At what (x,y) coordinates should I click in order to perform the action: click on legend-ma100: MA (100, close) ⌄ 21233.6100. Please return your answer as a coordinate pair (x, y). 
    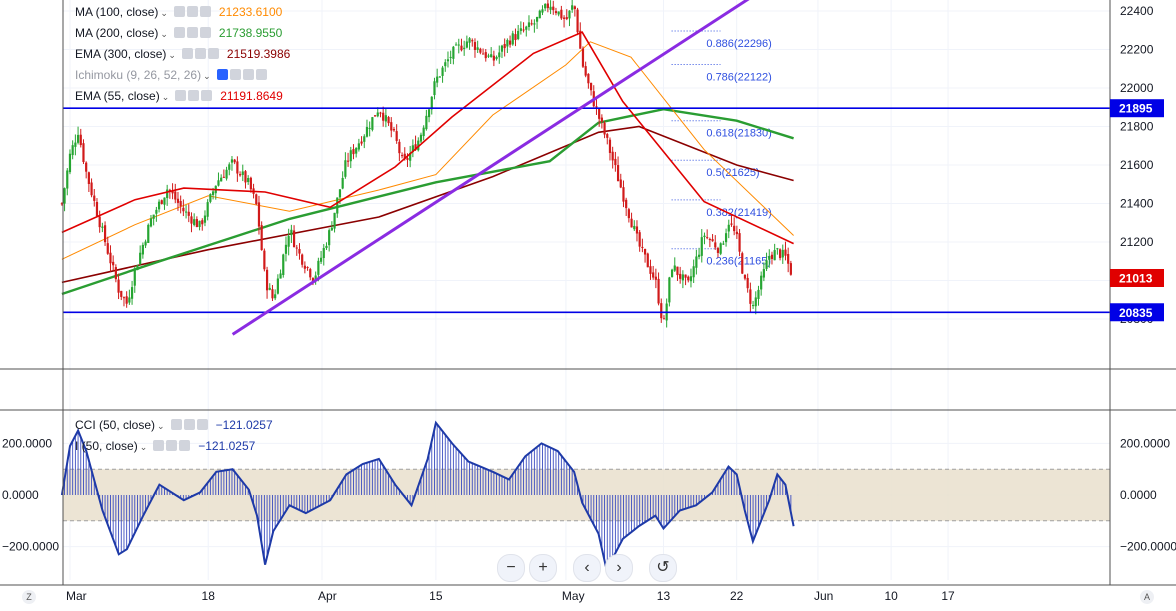
    Looking at the image, I should click on (178, 12).